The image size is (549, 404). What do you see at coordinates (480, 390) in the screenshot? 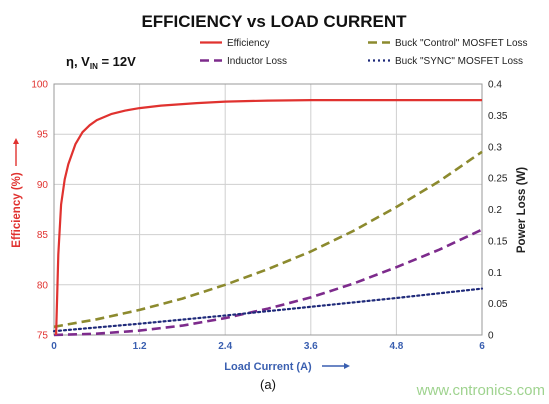
I see `watermark: www.cntronics.com` at bounding box center [480, 390].